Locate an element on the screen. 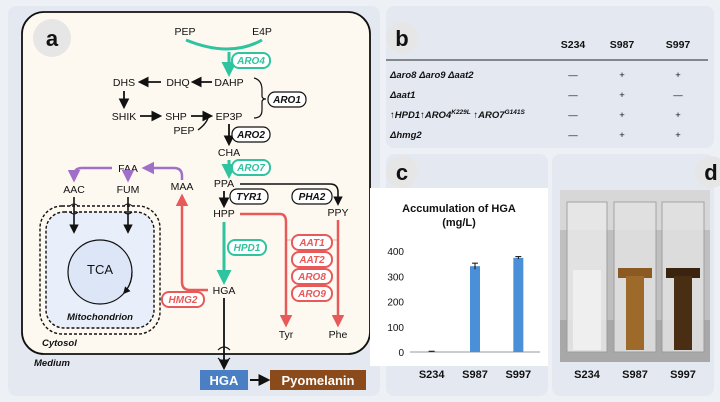 The height and width of the screenshot is (402, 720). metabolite-hpp: HPP is located at coordinates (224, 214).